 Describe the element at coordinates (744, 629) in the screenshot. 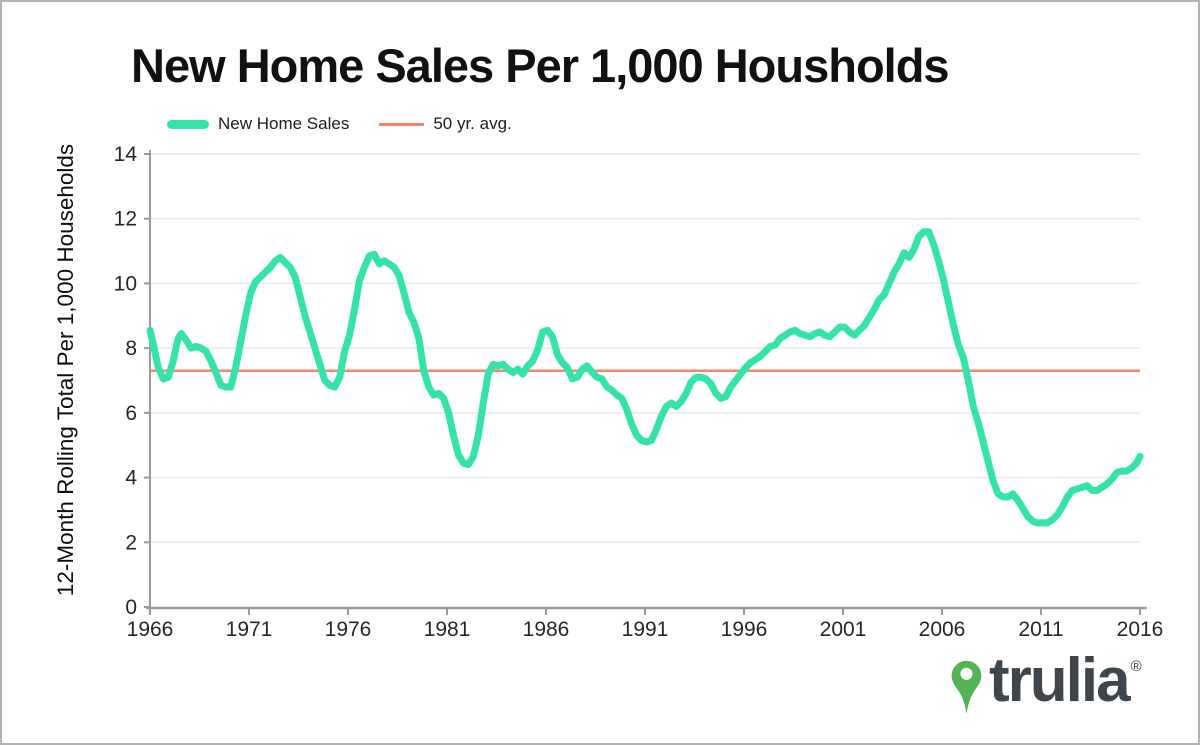

I see `svg-text: 1996` at that location.